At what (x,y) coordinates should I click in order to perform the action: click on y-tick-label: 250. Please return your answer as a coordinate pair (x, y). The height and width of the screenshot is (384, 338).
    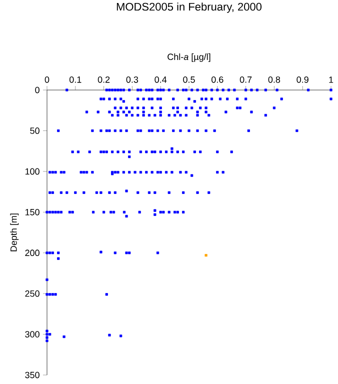
    Looking at the image, I should click on (32, 293).